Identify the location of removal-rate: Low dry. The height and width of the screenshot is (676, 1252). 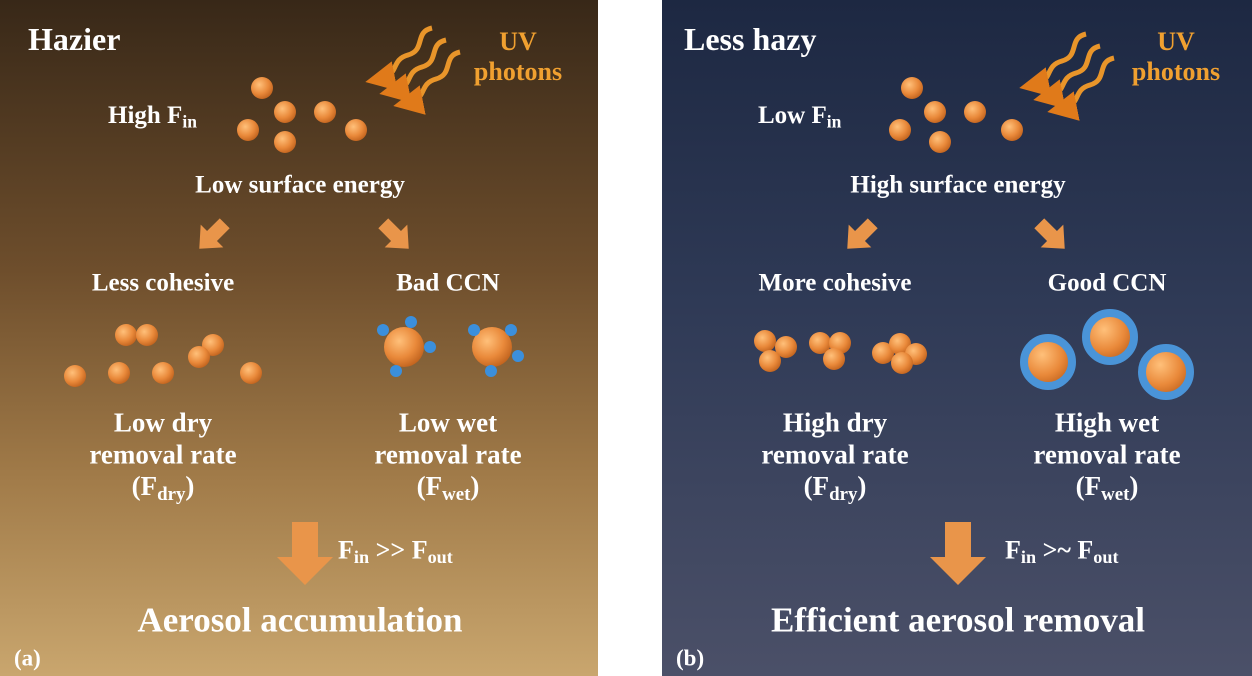
(163, 422).